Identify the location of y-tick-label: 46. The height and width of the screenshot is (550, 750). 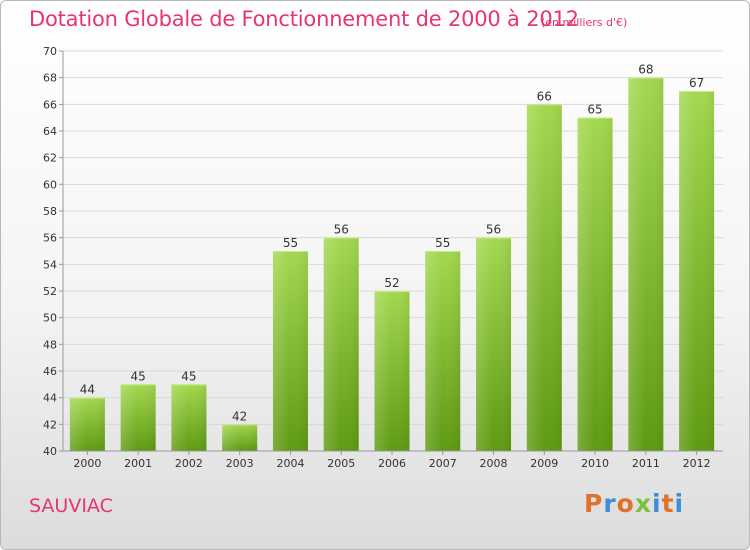
(50, 371).